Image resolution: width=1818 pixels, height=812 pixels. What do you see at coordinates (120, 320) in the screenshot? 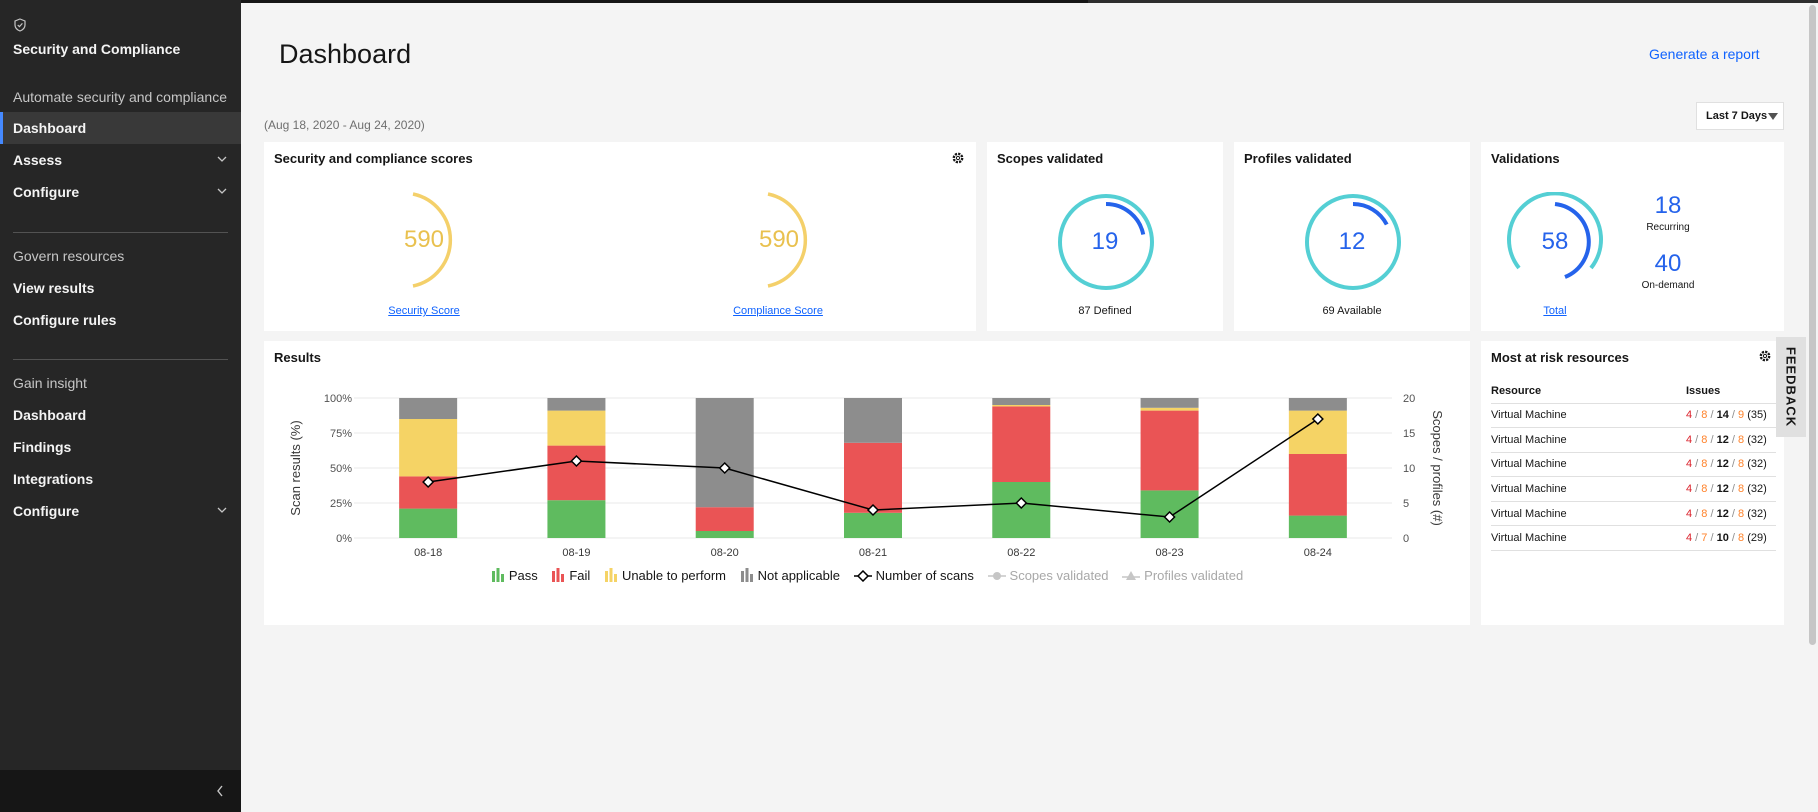
I see `sidebar-item-configure-rules: Configure rules` at bounding box center [120, 320].